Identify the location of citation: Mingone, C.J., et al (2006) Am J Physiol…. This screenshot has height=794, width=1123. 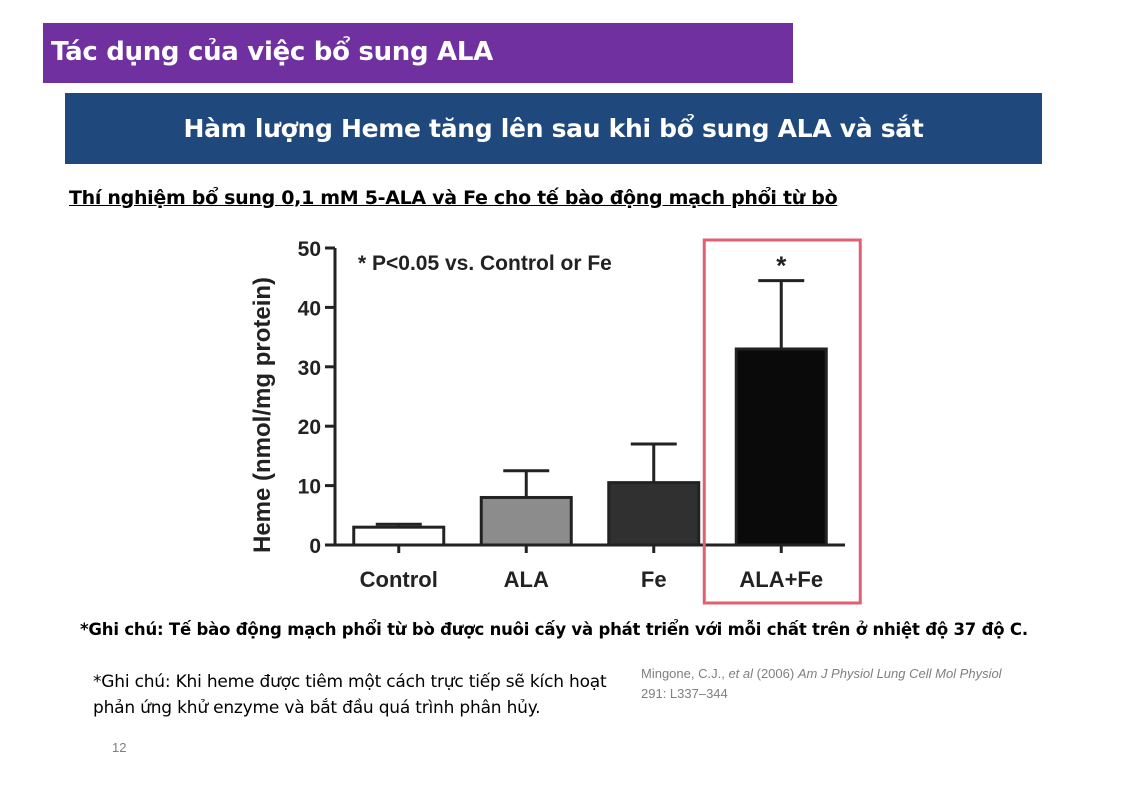
(851, 684).